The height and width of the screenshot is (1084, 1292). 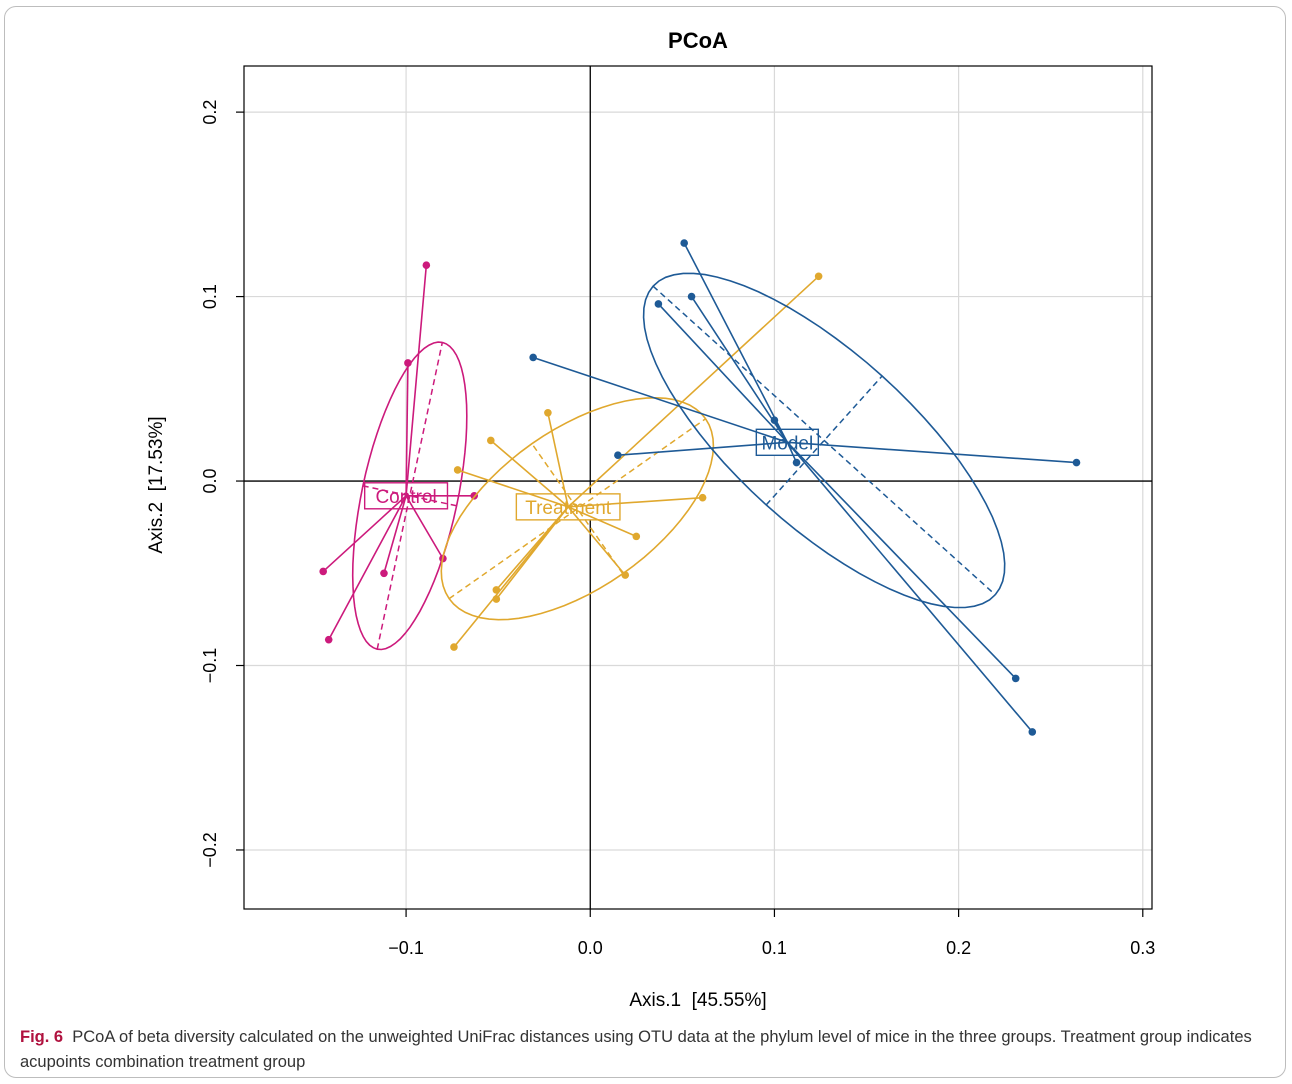 What do you see at coordinates (222, 484) in the screenshot?
I see `y-axis-ticks: −0.2 −0.1 0.0 0.1 0.2` at bounding box center [222, 484].